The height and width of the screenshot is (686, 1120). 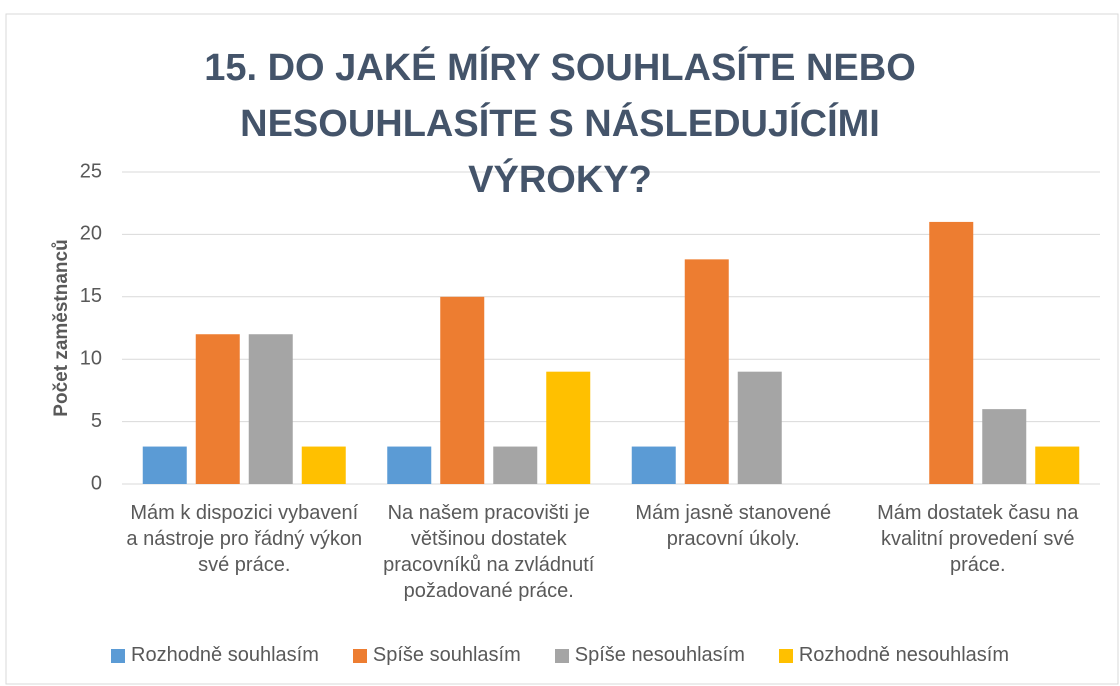 I want to click on legend-label: Rozhodně nesouhlasím, so click(x=903, y=655).